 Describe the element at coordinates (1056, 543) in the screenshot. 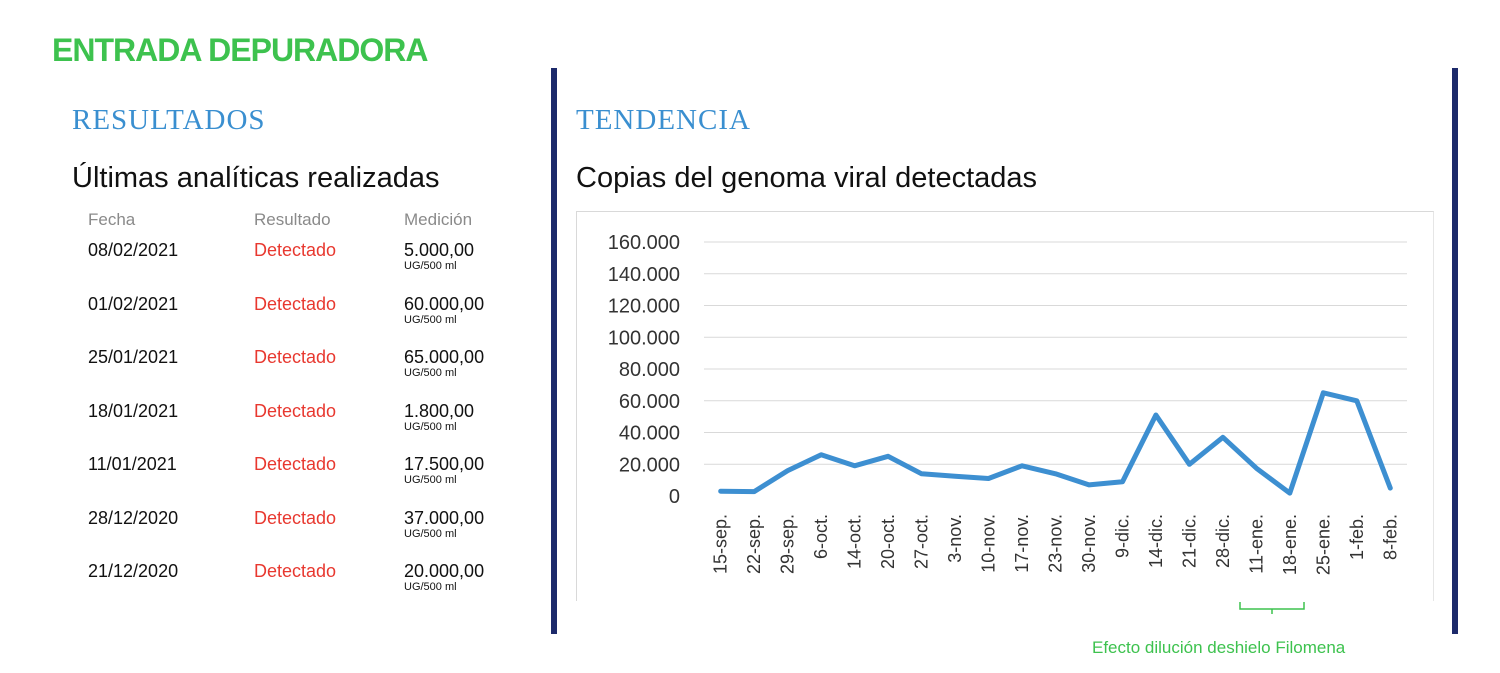

I see `x-tick-label: 23-nov.` at that location.